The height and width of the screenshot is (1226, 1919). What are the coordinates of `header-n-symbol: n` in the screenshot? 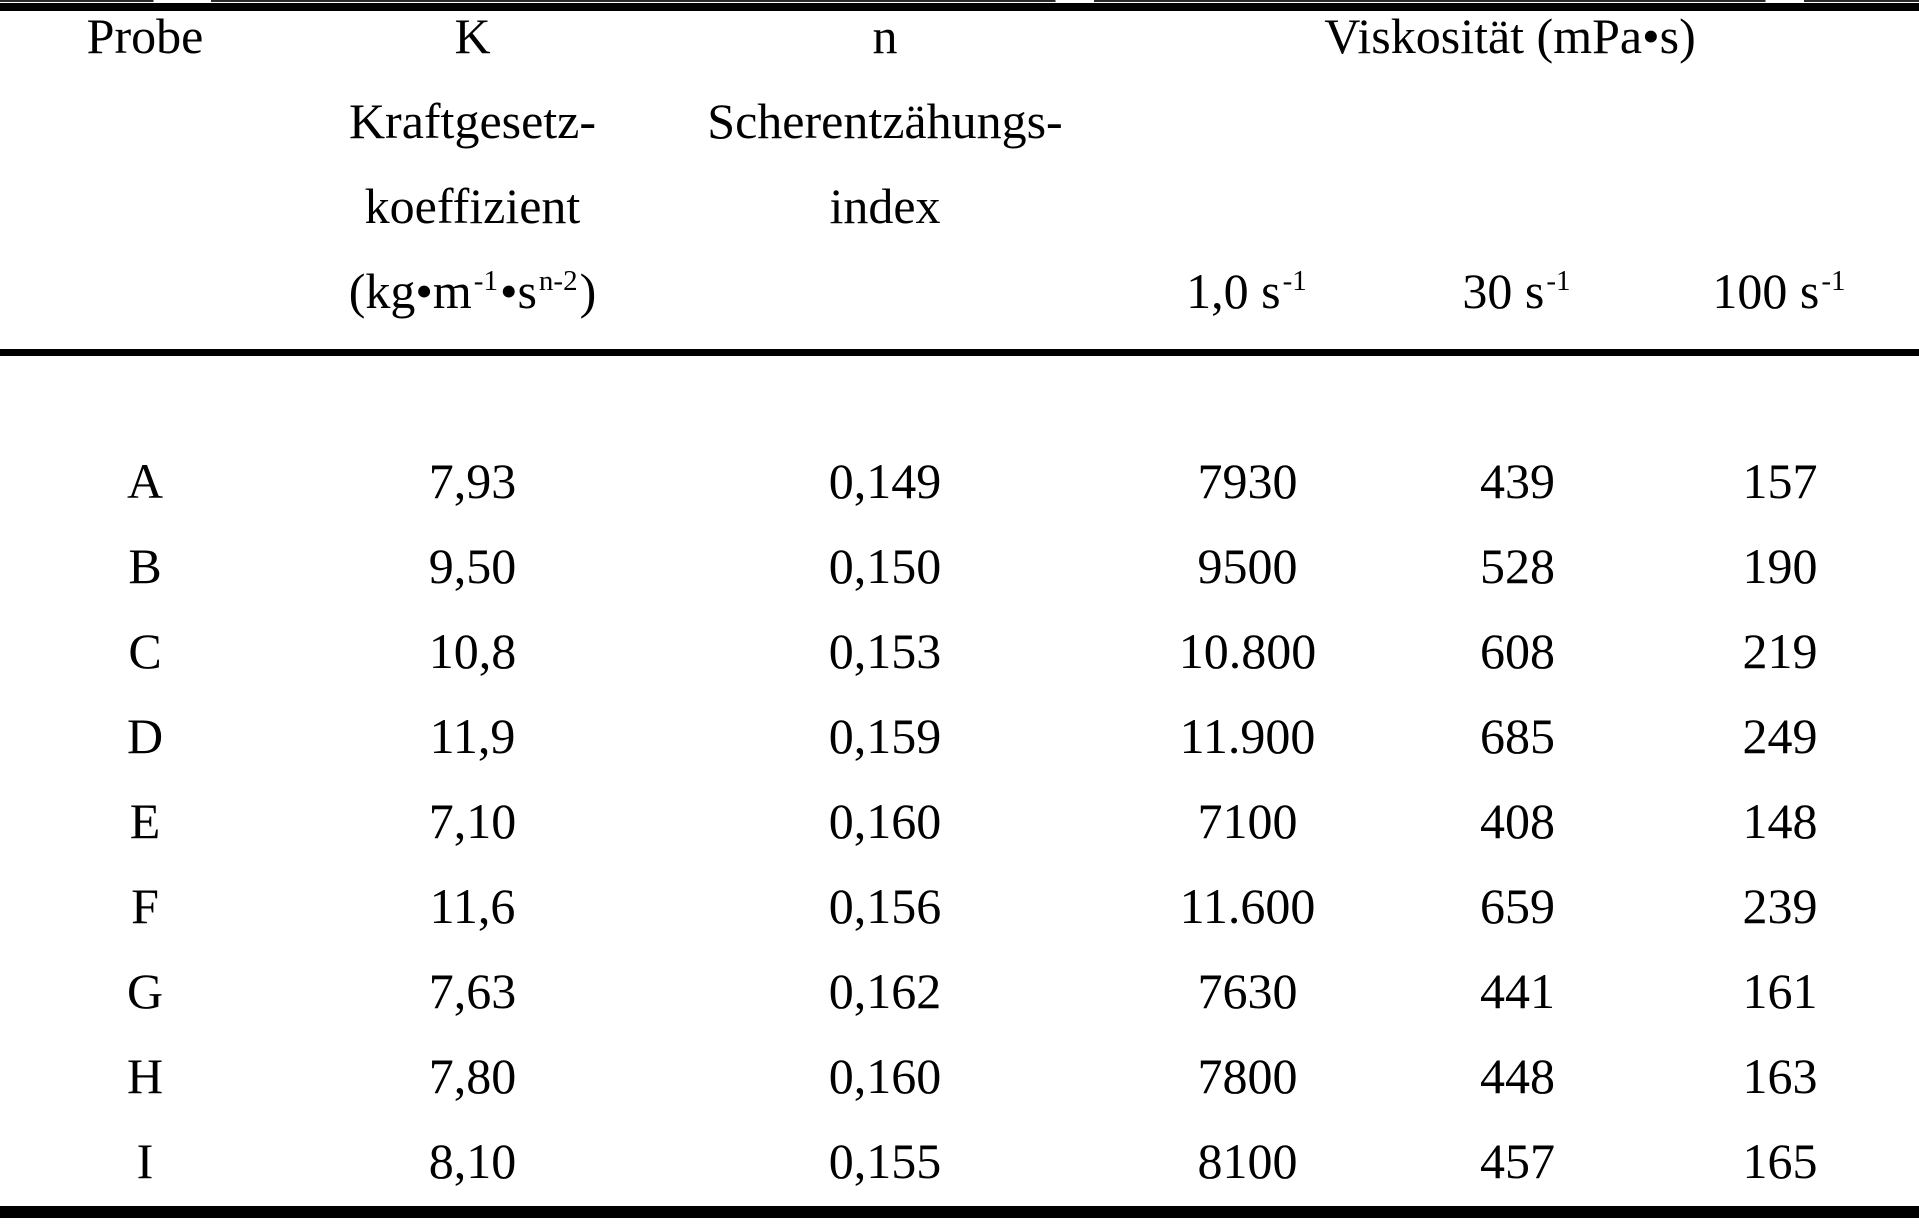 It's located at (885, 35).